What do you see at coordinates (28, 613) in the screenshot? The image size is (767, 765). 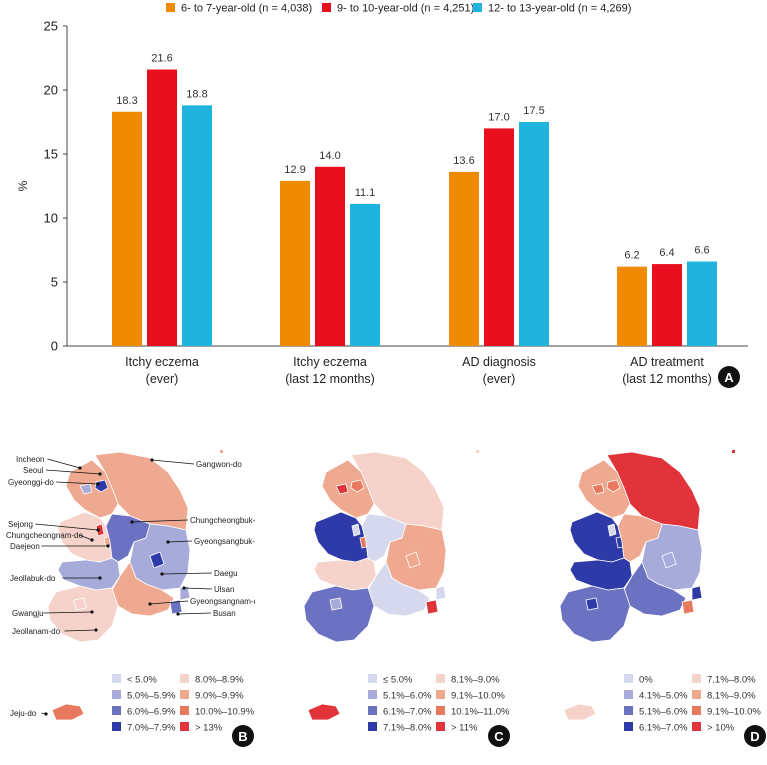 I see `region-label: Gwangju` at bounding box center [28, 613].